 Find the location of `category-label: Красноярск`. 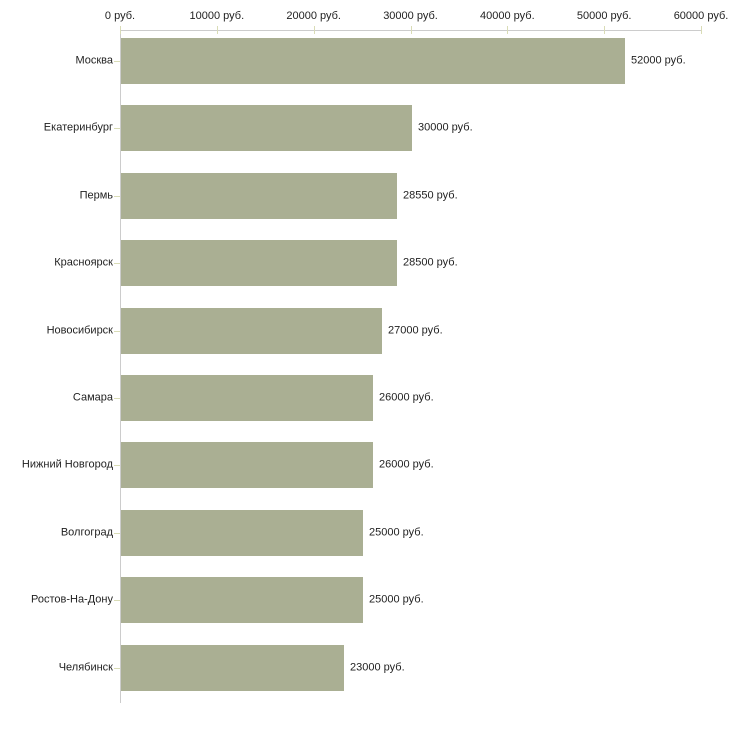

category-label: Красноярск is located at coordinates (83, 262).